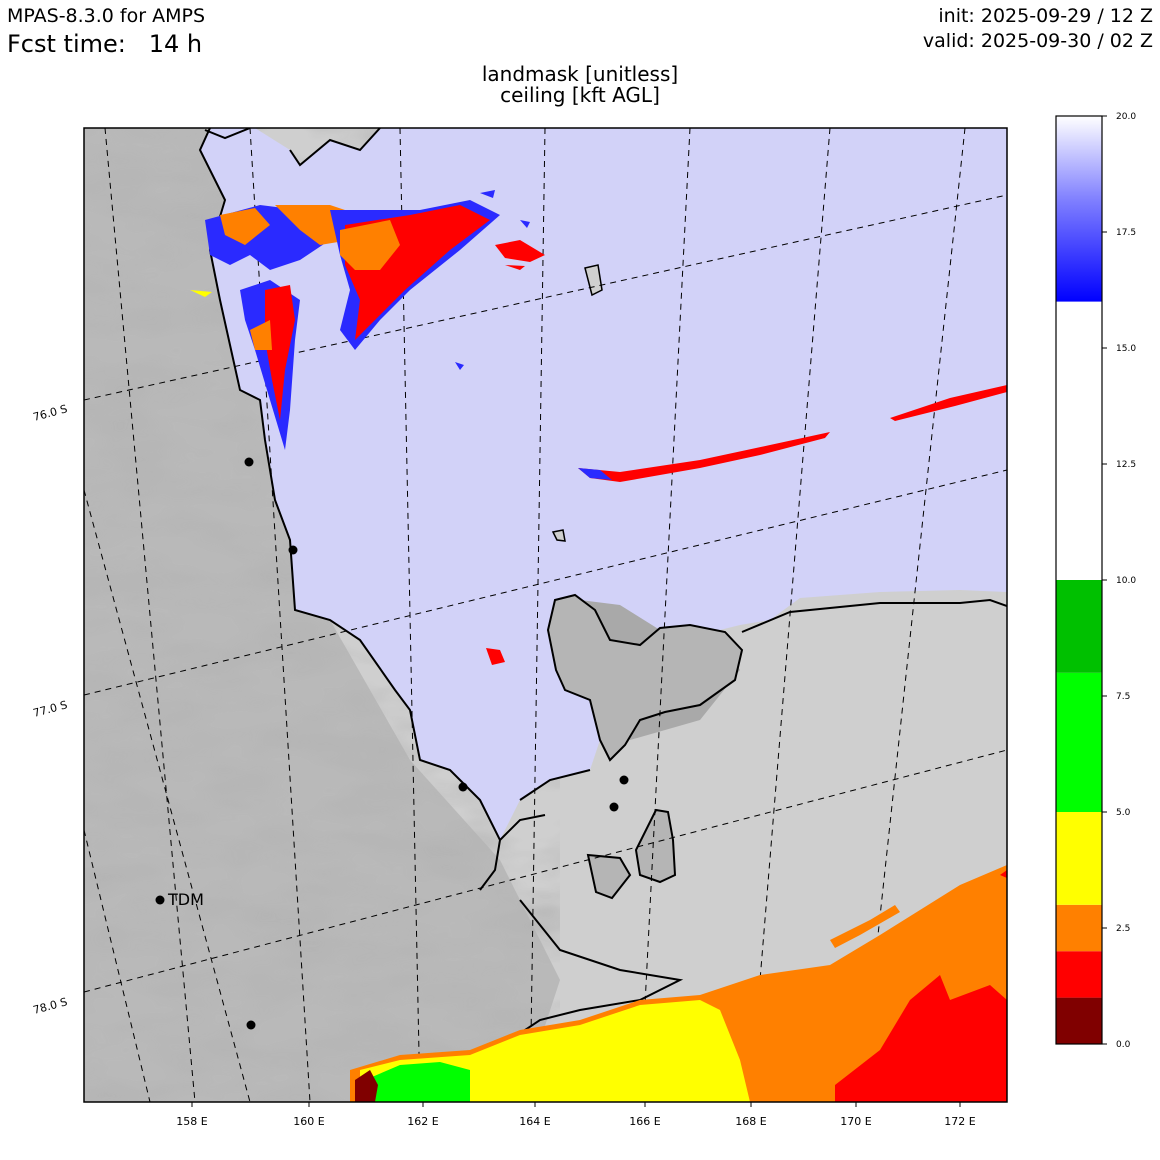 Image resolution: width=1160 pixels, height=1160 pixels. I want to click on ceiling-field-north, so click(367, 427).